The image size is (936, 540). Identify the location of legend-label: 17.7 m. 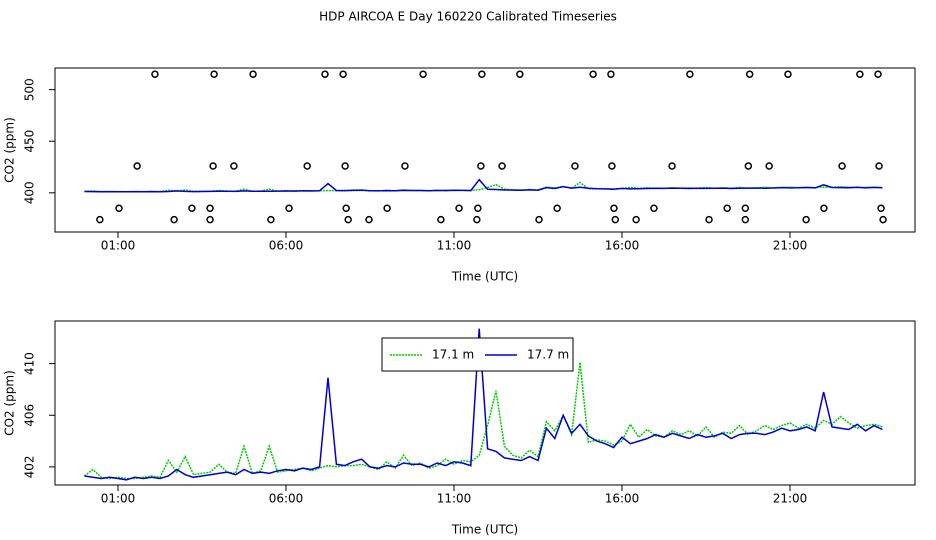
(548, 355).